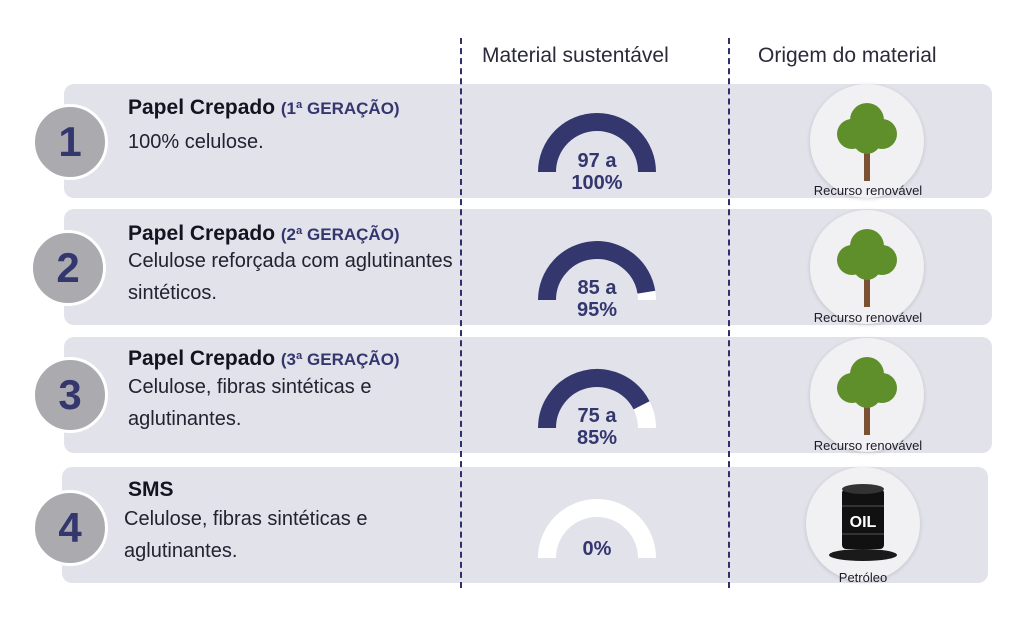 Image resolution: width=1024 pixels, height=622 pixels. I want to click on material-generation: (2ª GERAÇÃO), so click(340, 234).